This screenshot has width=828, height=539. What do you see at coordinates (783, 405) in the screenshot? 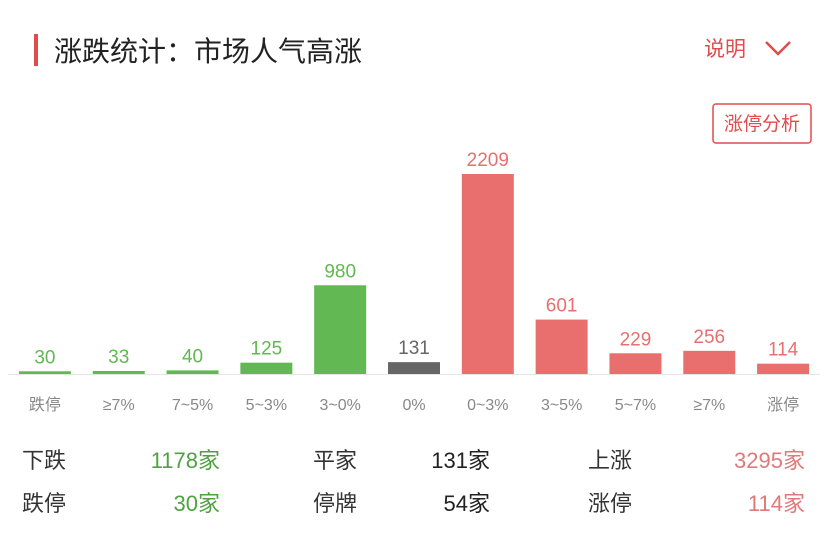
I see `x-tick-label: 涨停` at bounding box center [783, 405].